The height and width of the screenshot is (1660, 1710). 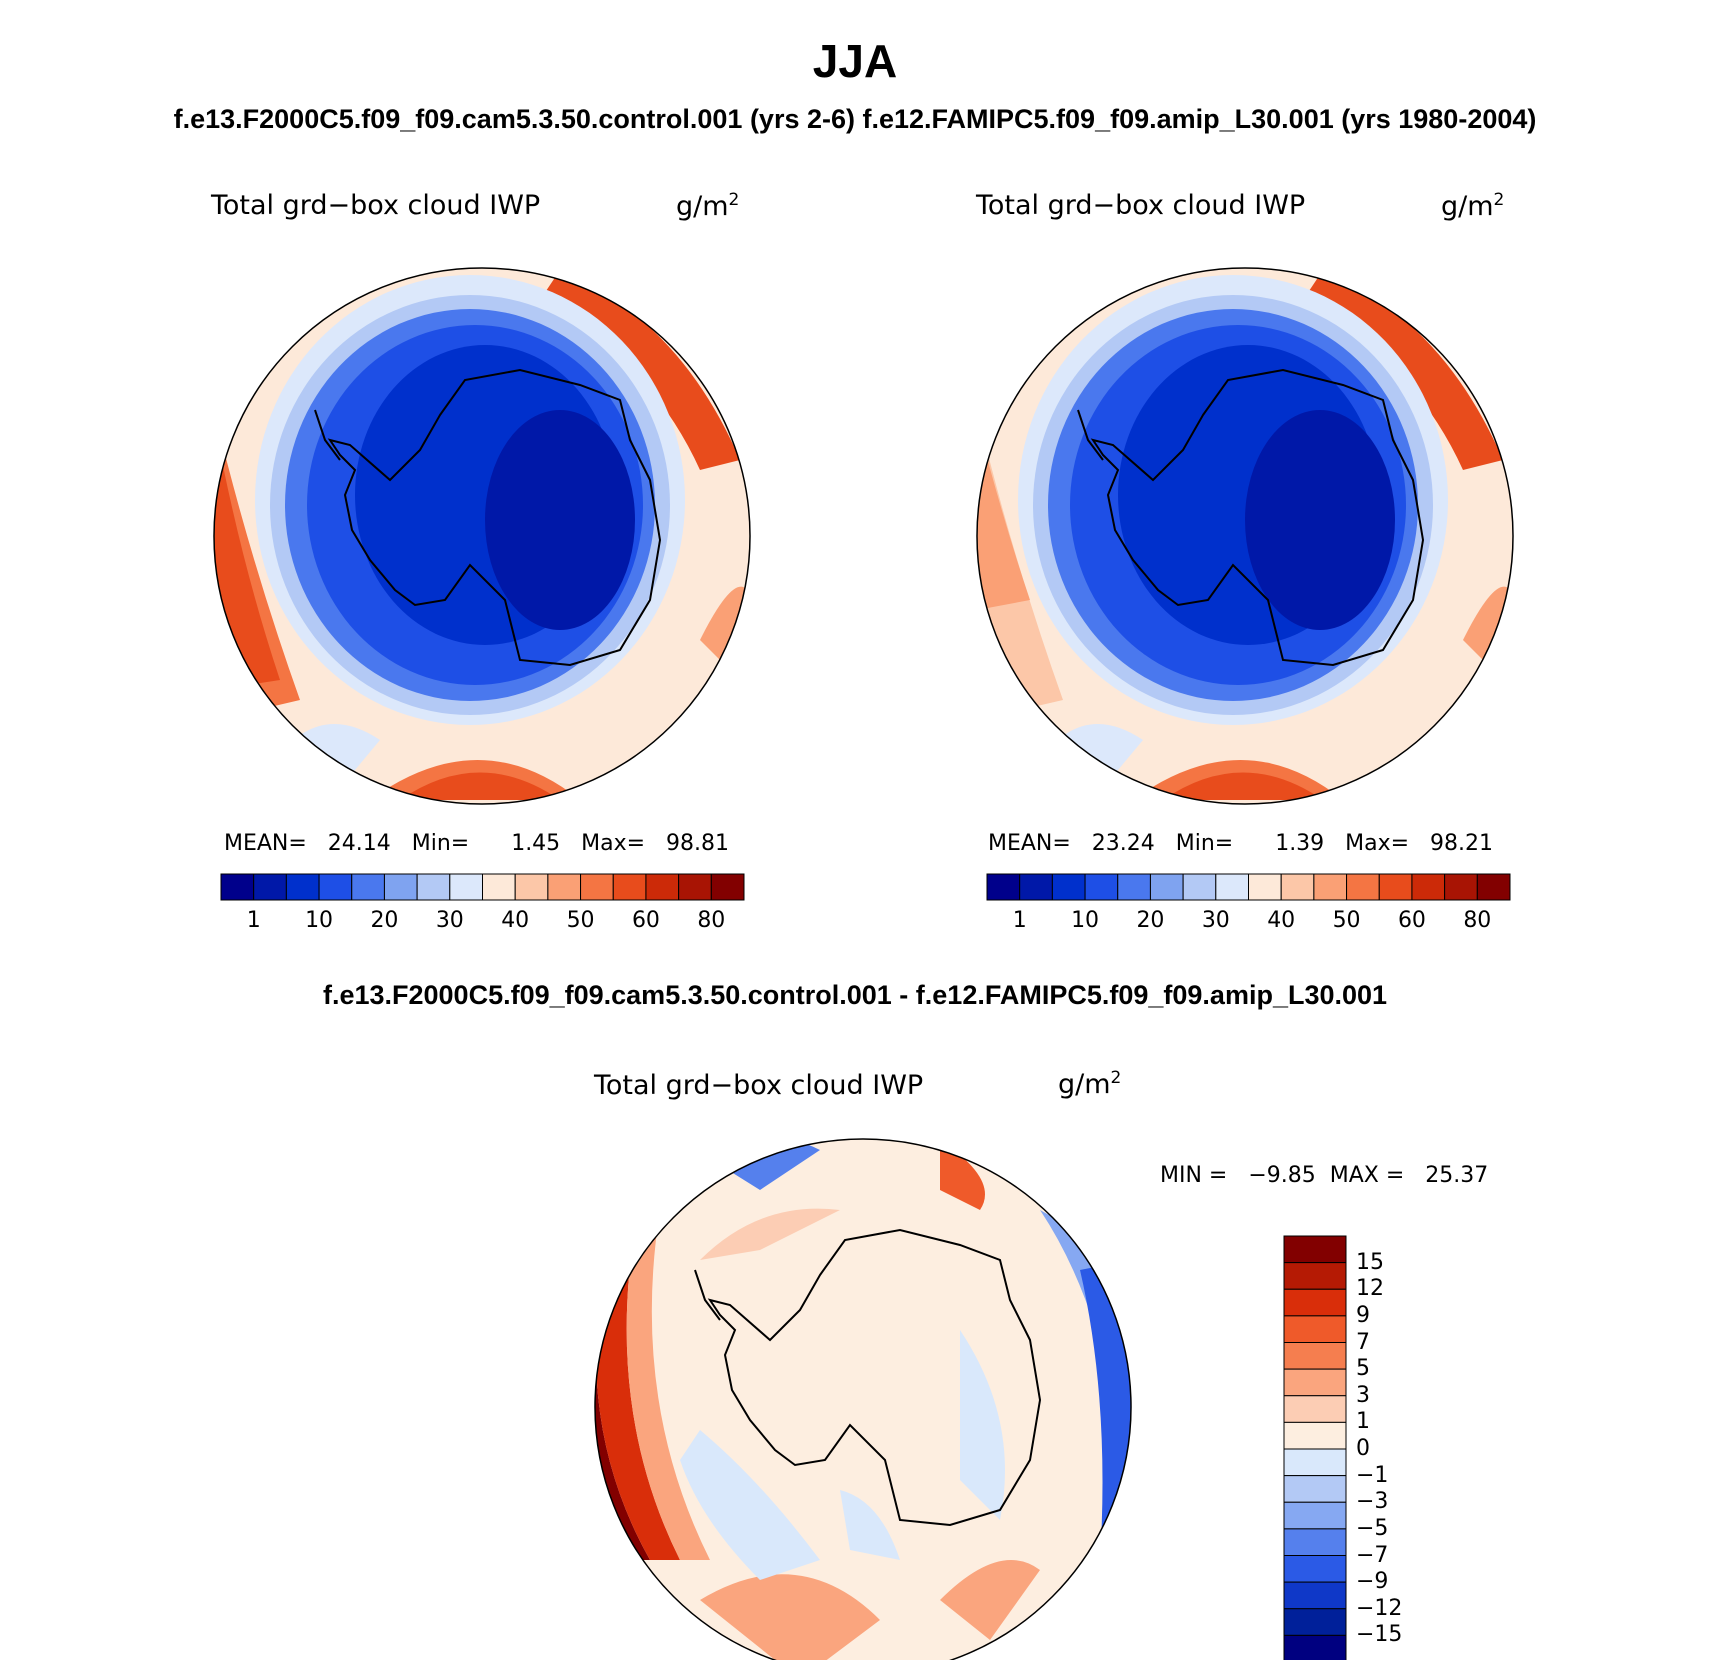 I want to click on colorbar-difference-tick-label: 1, so click(x=1363, y=1422).